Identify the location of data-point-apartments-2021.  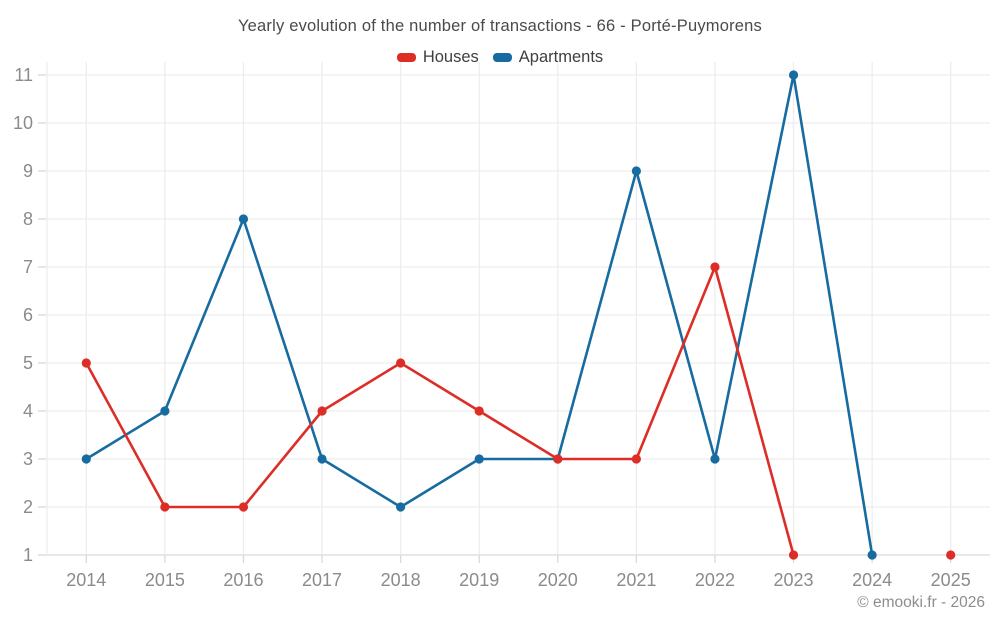
(636, 171).